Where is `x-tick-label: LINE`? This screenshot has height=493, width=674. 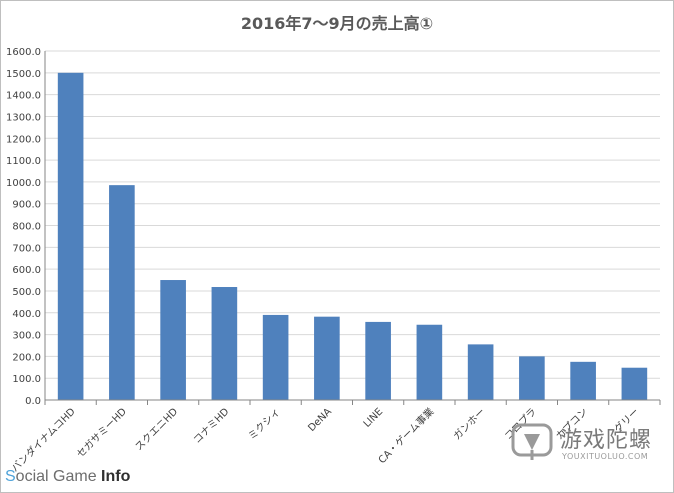 x-tick-label: LINE is located at coordinates (374, 418).